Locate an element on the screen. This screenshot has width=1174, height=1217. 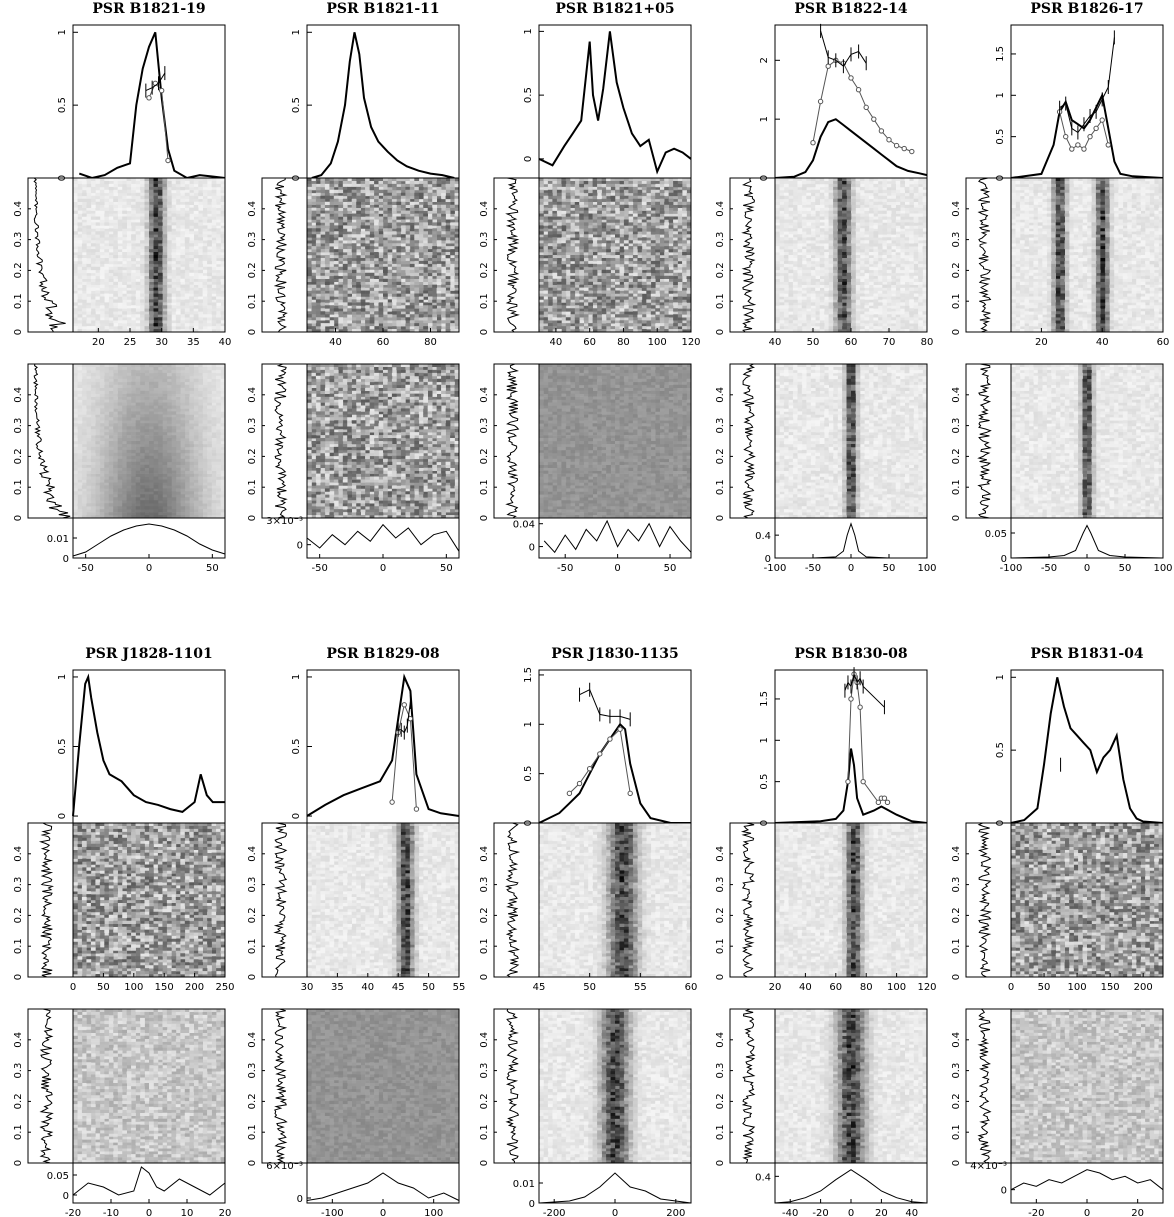
panel-7-lrfs-side-ytick-label: 0.4 is located at coordinates (484, 1040).